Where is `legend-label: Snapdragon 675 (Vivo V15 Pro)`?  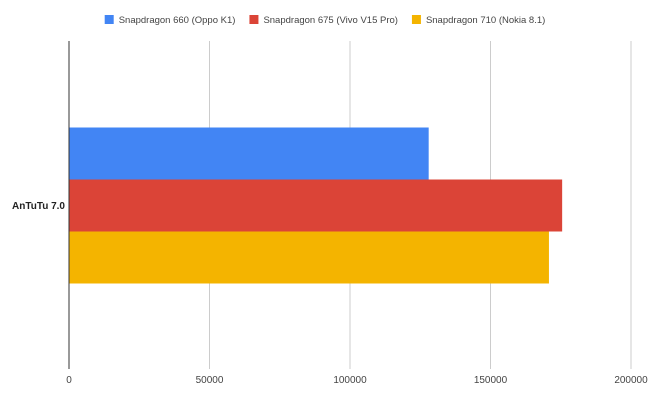
legend-label: Snapdragon 675 (Vivo V15 Pro) is located at coordinates (330, 20).